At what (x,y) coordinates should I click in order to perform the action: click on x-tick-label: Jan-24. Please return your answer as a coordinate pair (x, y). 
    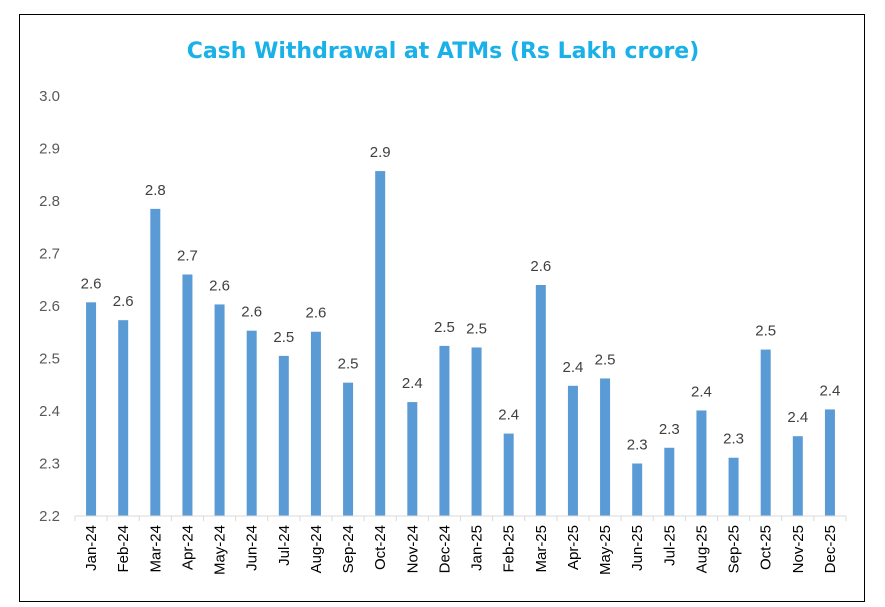
    Looking at the image, I should click on (91, 548).